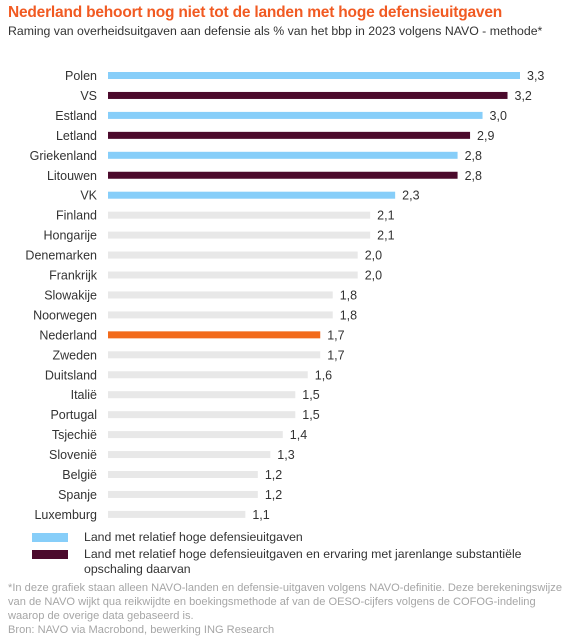 The width and height of the screenshot is (577, 642). Describe the element at coordinates (373, 276) in the screenshot. I see `value-label-frankrijk: 2,0` at that location.